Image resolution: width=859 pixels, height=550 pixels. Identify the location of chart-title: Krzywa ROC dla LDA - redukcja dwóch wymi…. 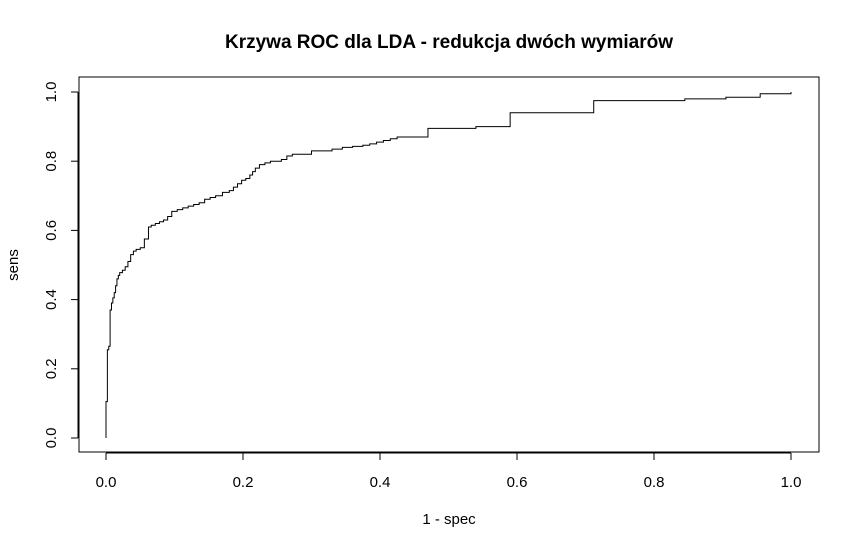
(449, 42).